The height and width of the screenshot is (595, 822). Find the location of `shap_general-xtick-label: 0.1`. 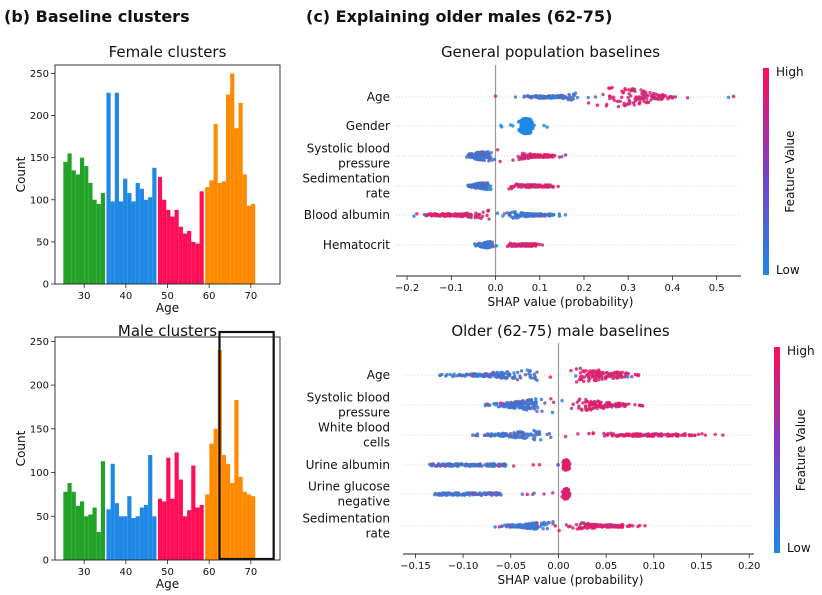

shap_general-xtick-label: 0.1 is located at coordinates (540, 288).